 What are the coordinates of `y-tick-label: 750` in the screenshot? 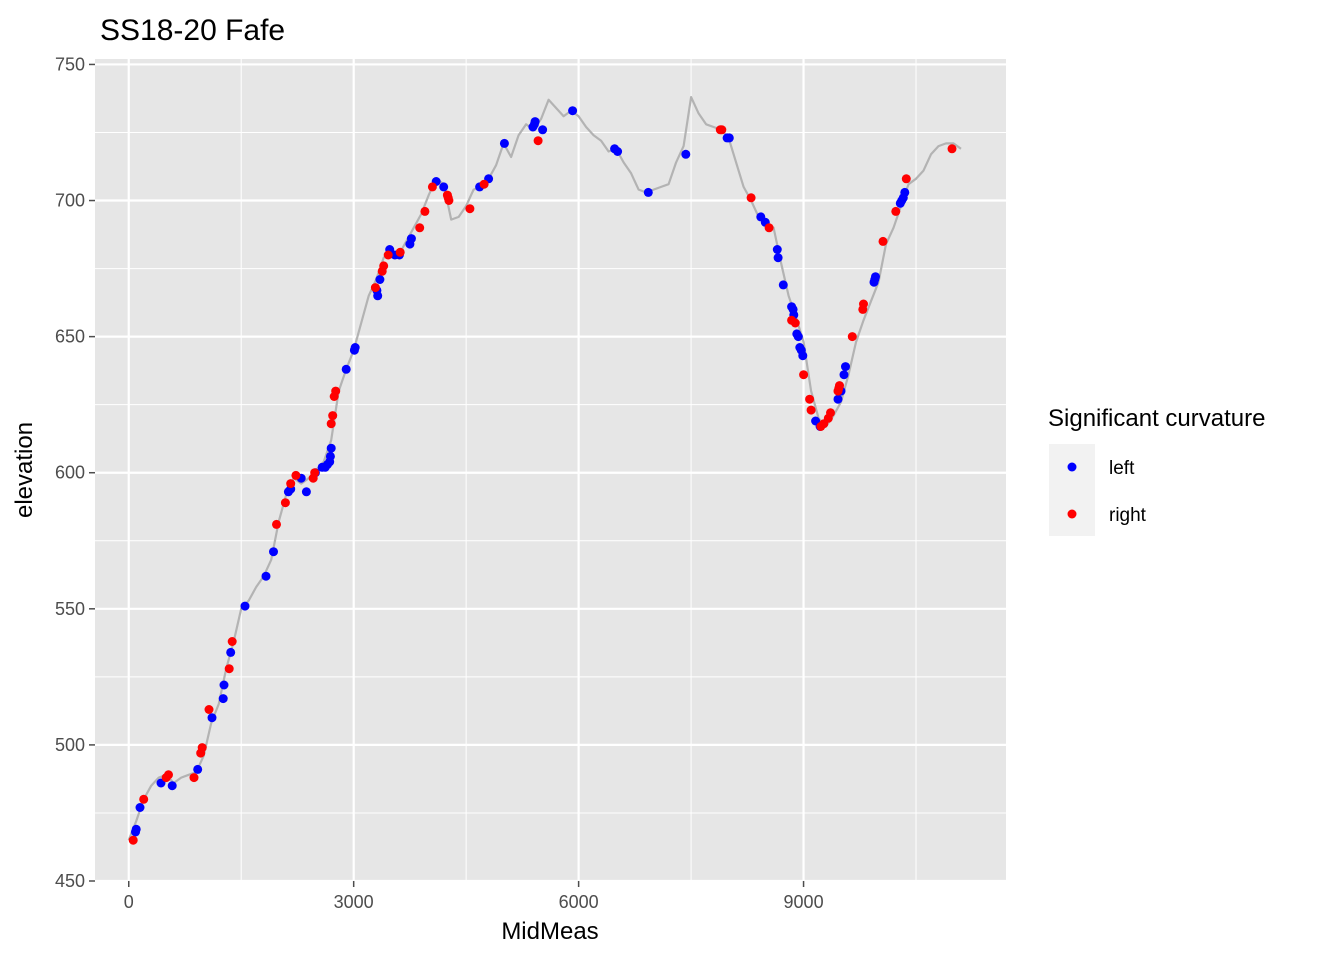 It's located at (70, 64).